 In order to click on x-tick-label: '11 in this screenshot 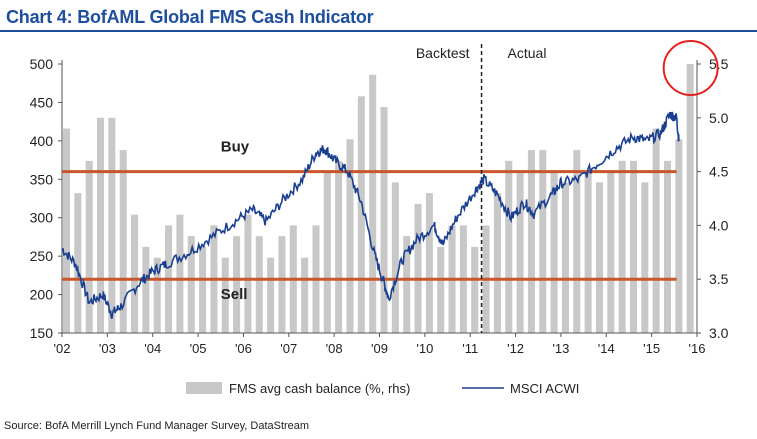, I will do `click(470, 348)`.